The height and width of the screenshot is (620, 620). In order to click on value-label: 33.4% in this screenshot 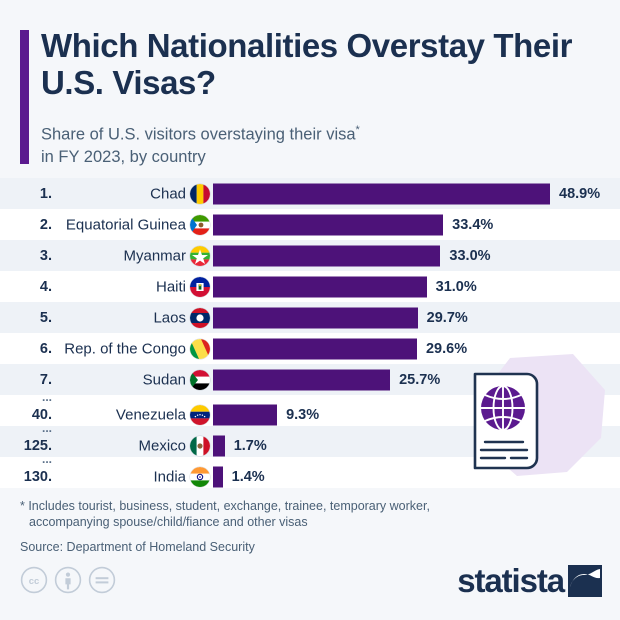, I will do `click(473, 224)`.